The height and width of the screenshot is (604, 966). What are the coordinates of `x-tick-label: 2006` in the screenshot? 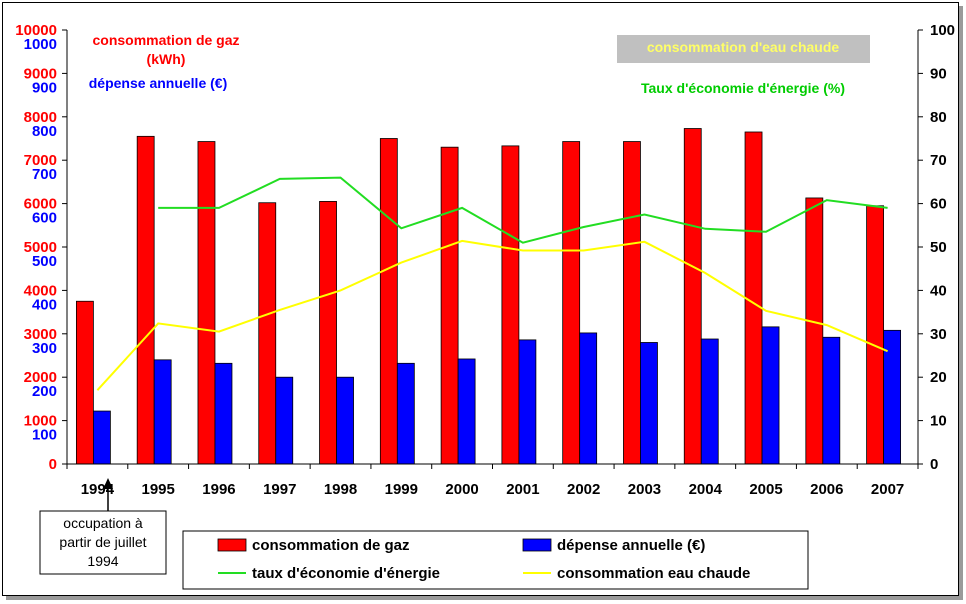 It's located at (826, 489).